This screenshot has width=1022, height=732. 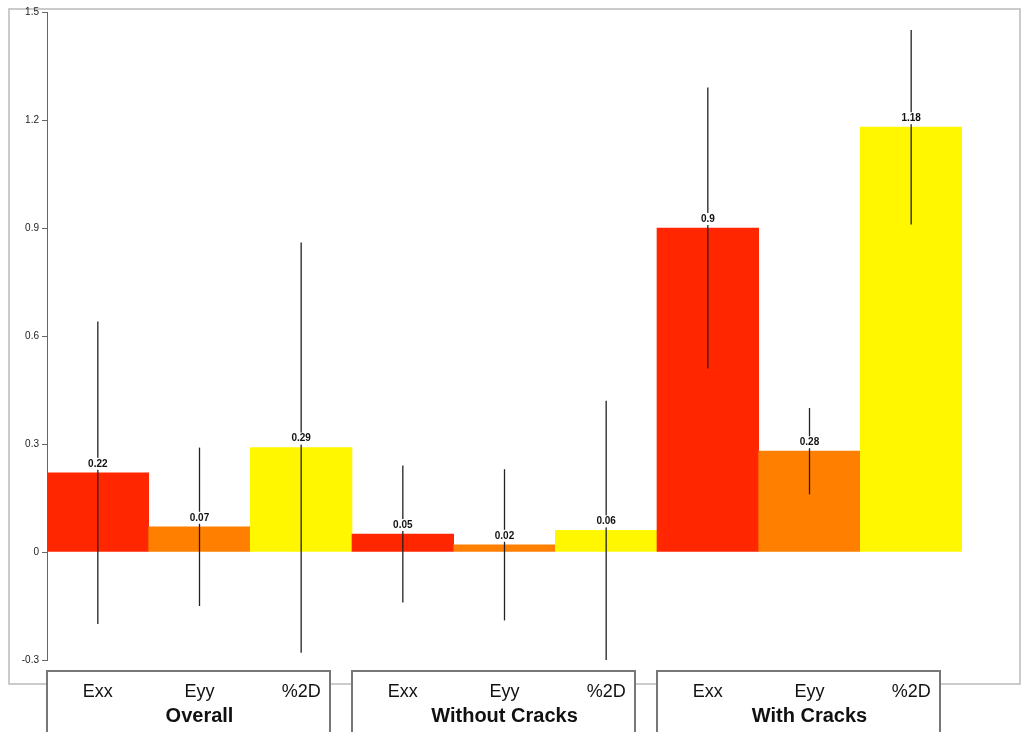 What do you see at coordinates (199, 517) in the screenshot?
I see `data-label: 0.07` at bounding box center [199, 517].